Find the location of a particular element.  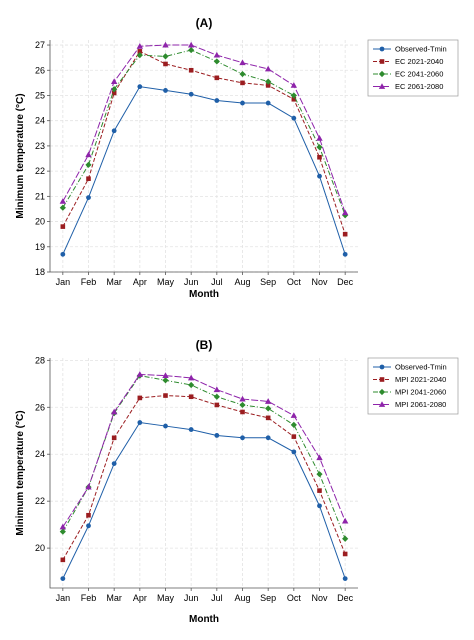

chart-b-ytick-label: 26 is located at coordinates (40, 407).